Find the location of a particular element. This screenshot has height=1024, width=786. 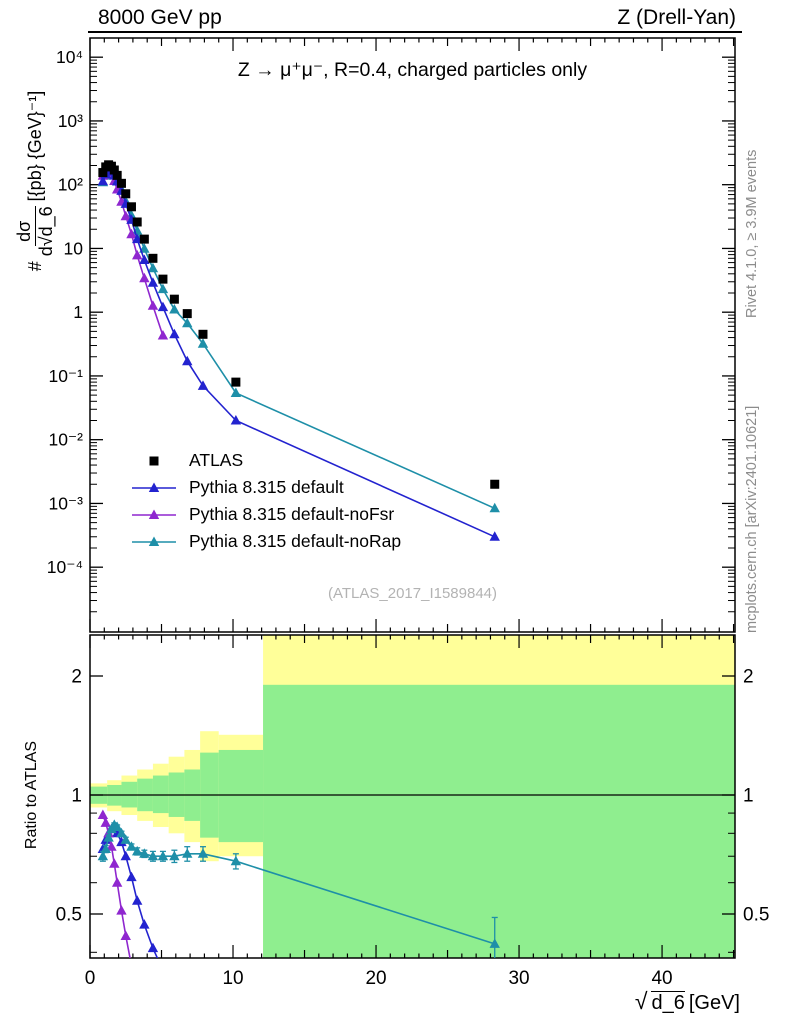

legend-label: Pythia 8.315 default is located at coordinates (266, 487).